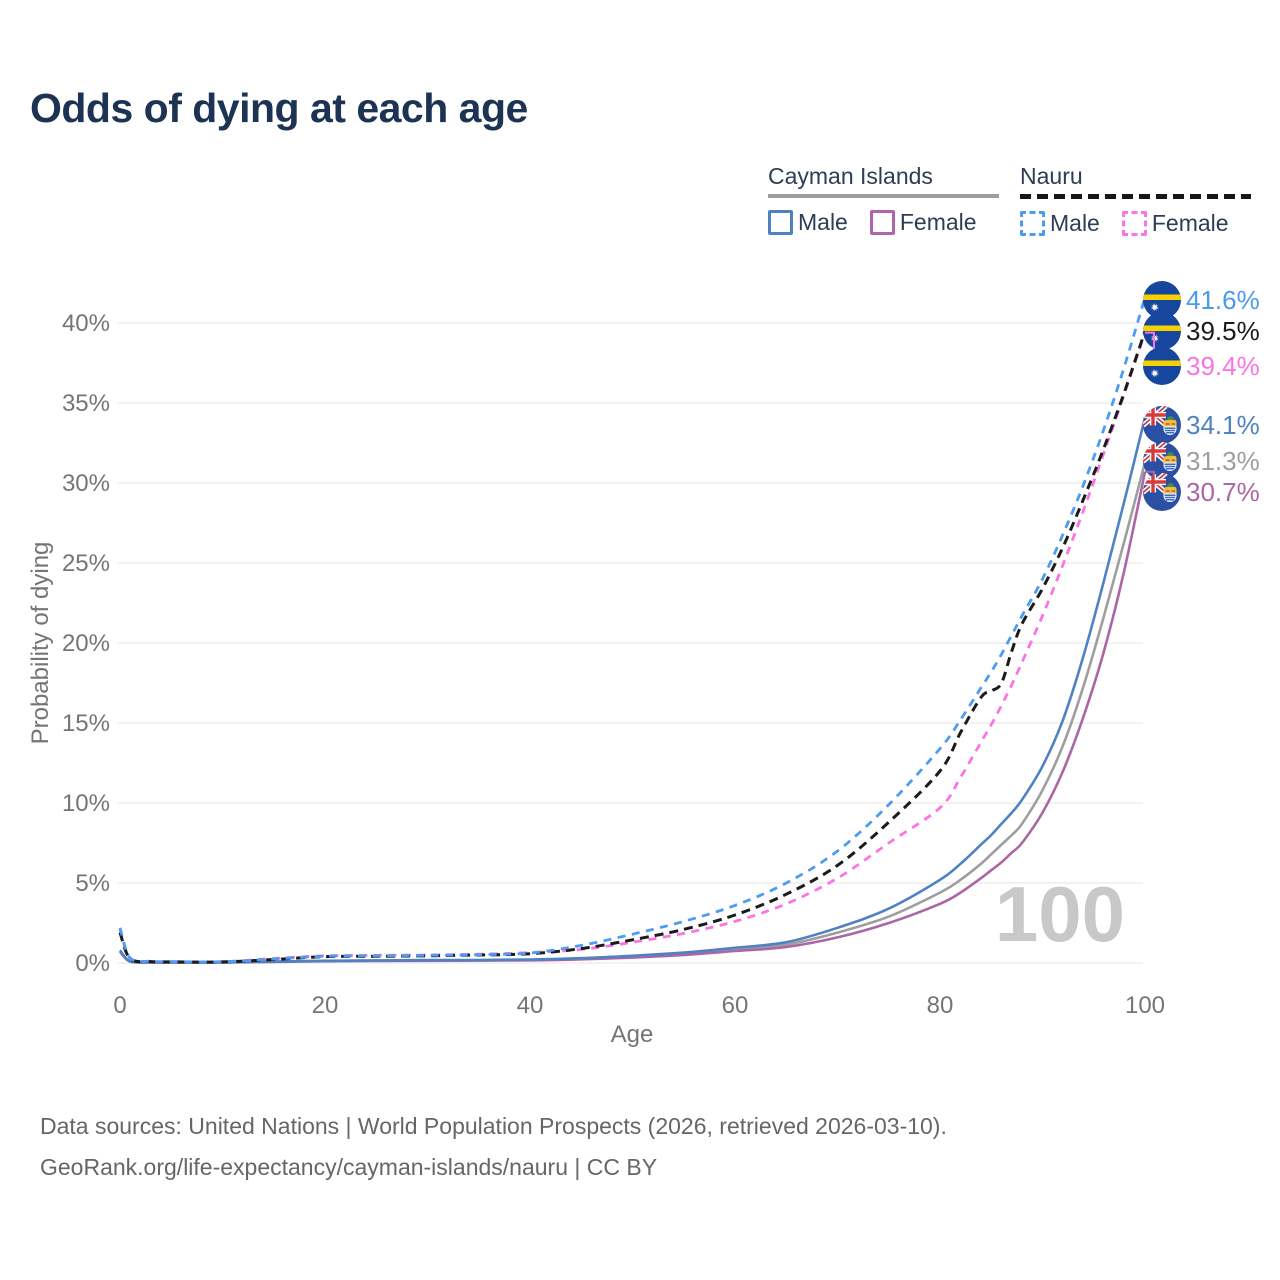 The height and width of the screenshot is (1280, 1280). I want to click on x-axis-tick-labels: 0 20 40 60 80 100, so click(639, 1005).